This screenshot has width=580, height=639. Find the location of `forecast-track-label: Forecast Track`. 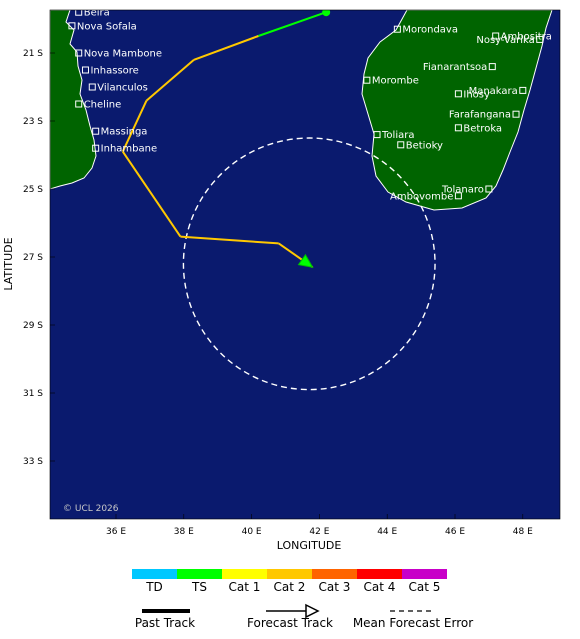

forecast-track-label: Forecast Track is located at coordinates (290, 623).